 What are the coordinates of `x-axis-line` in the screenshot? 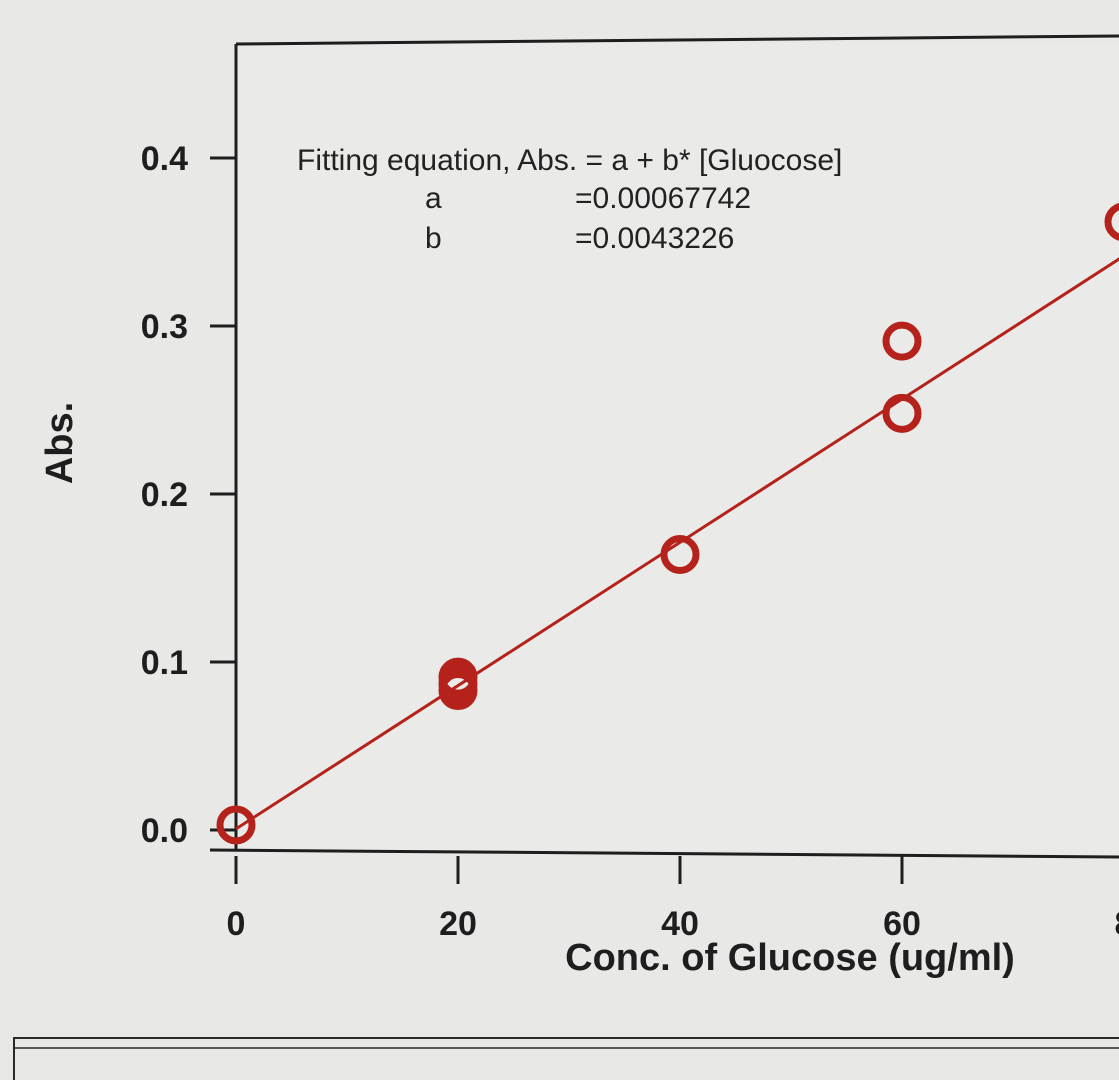 It's located at (664, 853).